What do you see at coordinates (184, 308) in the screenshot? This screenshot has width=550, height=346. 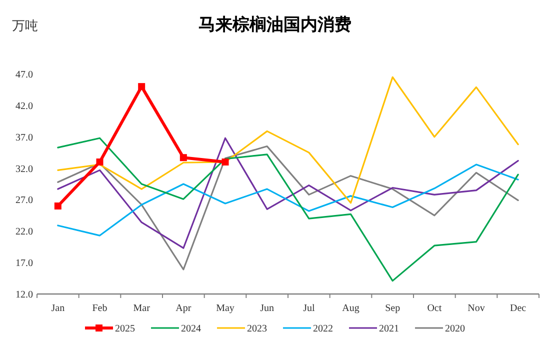 I see `x-tick-label: Apr` at bounding box center [184, 308].